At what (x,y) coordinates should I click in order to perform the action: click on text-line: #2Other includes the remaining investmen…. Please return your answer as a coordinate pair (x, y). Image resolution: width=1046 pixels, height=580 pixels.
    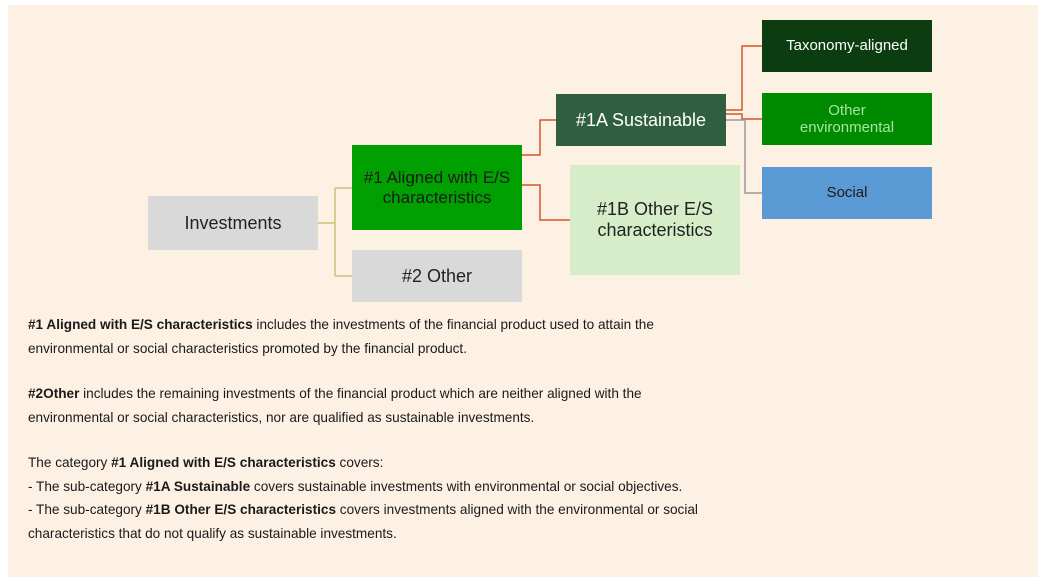
    Looking at the image, I should click on (363, 394).